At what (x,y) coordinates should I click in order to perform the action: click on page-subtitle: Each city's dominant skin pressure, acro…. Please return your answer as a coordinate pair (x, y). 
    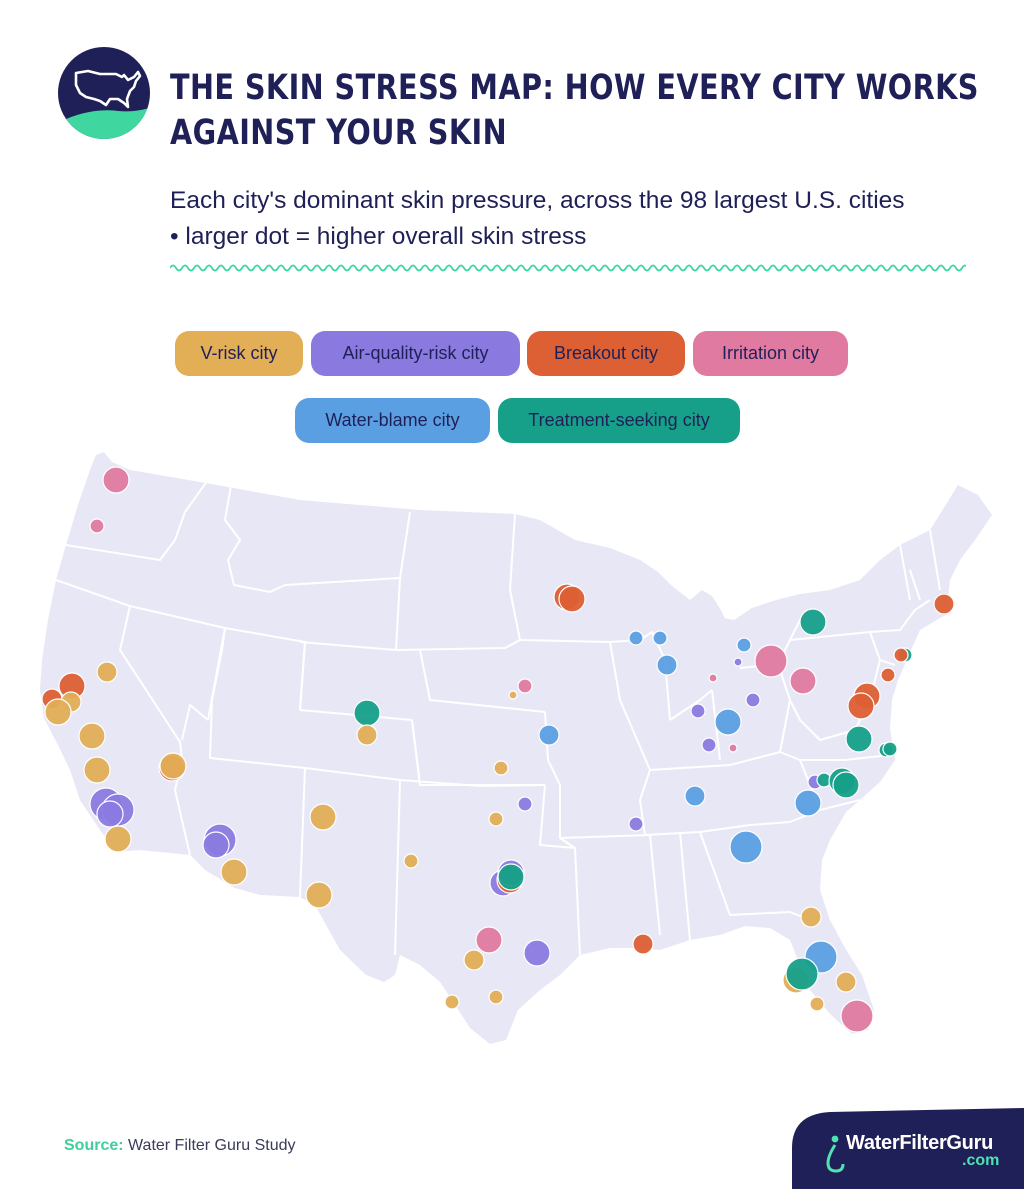
    Looking at the image, I should click on (570, 219).